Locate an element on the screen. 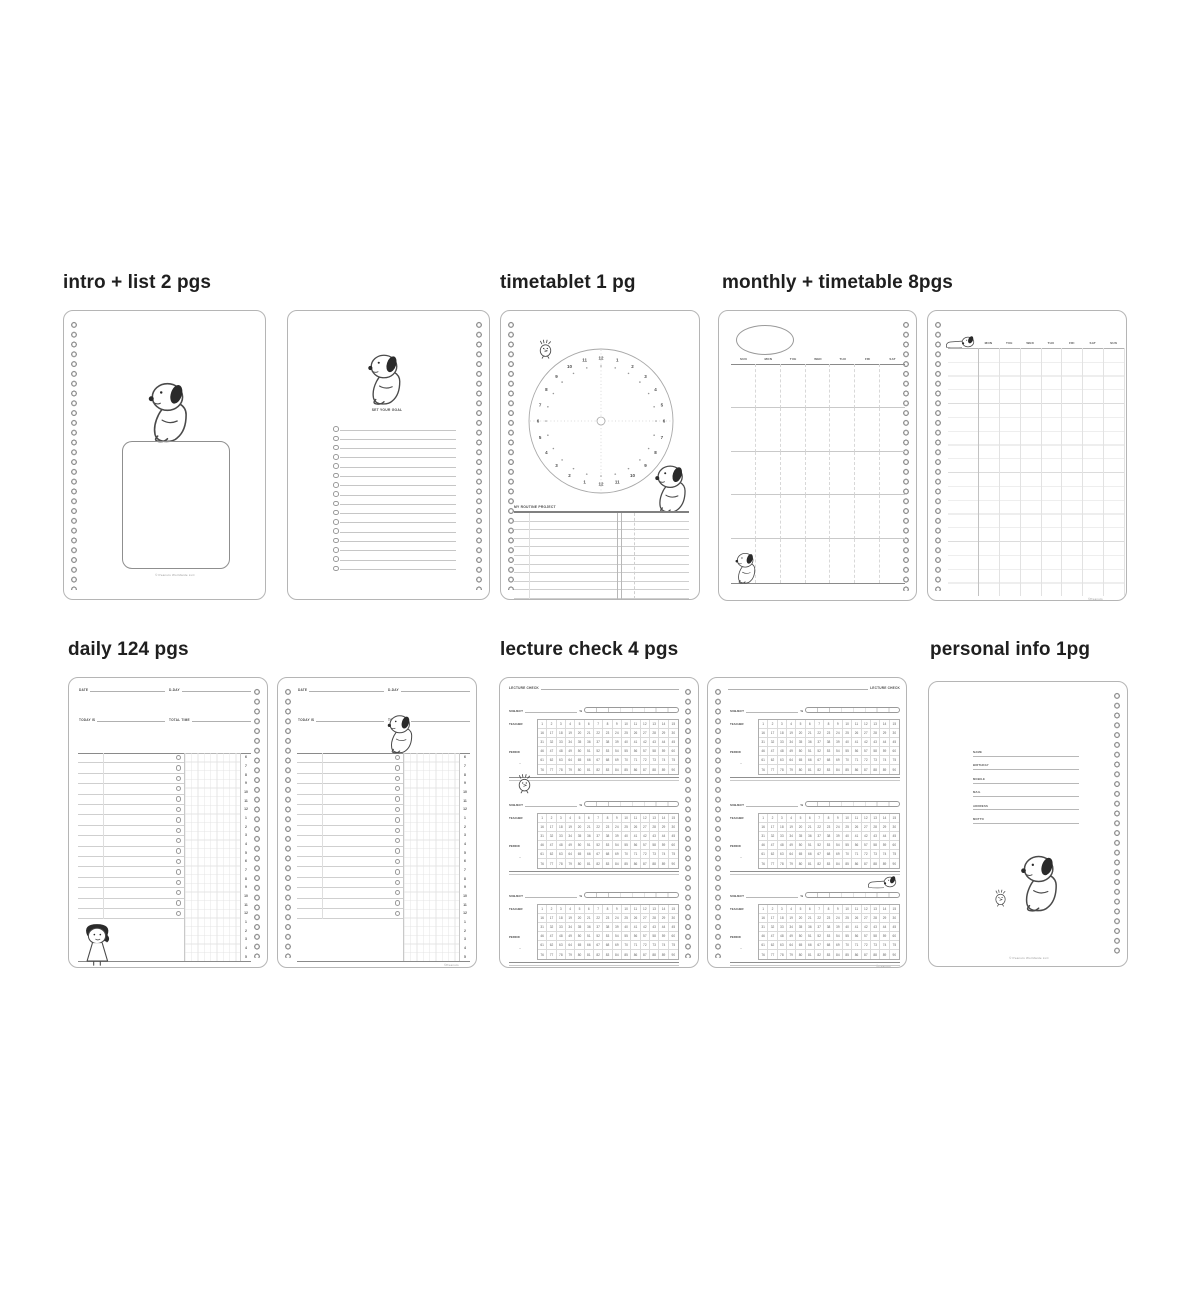  clock-number: 6 is located at coordinates (664, 421).